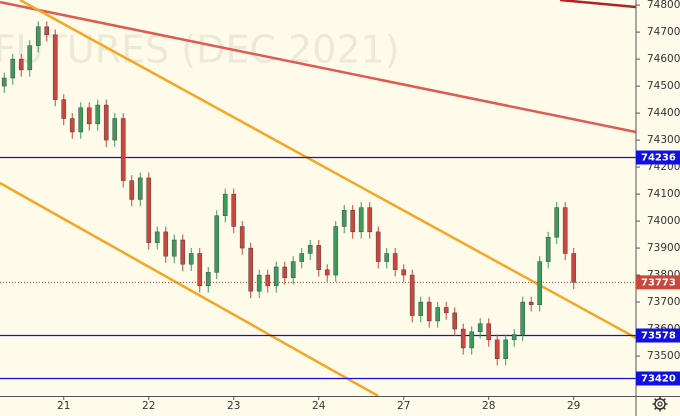 This screenshot has height=416, width=680. What do you see at coordinates (233, 406) in the screenshot?
I see `x-tick-label: 23` at bounding box center [233, 406].